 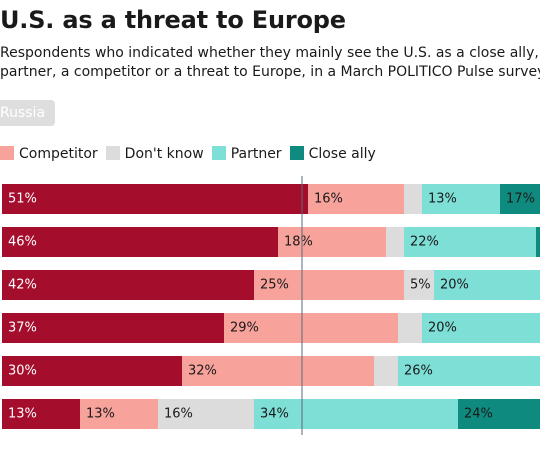 I want to click on bar-label-dont-know: 16%, so click(x=178, y=414).